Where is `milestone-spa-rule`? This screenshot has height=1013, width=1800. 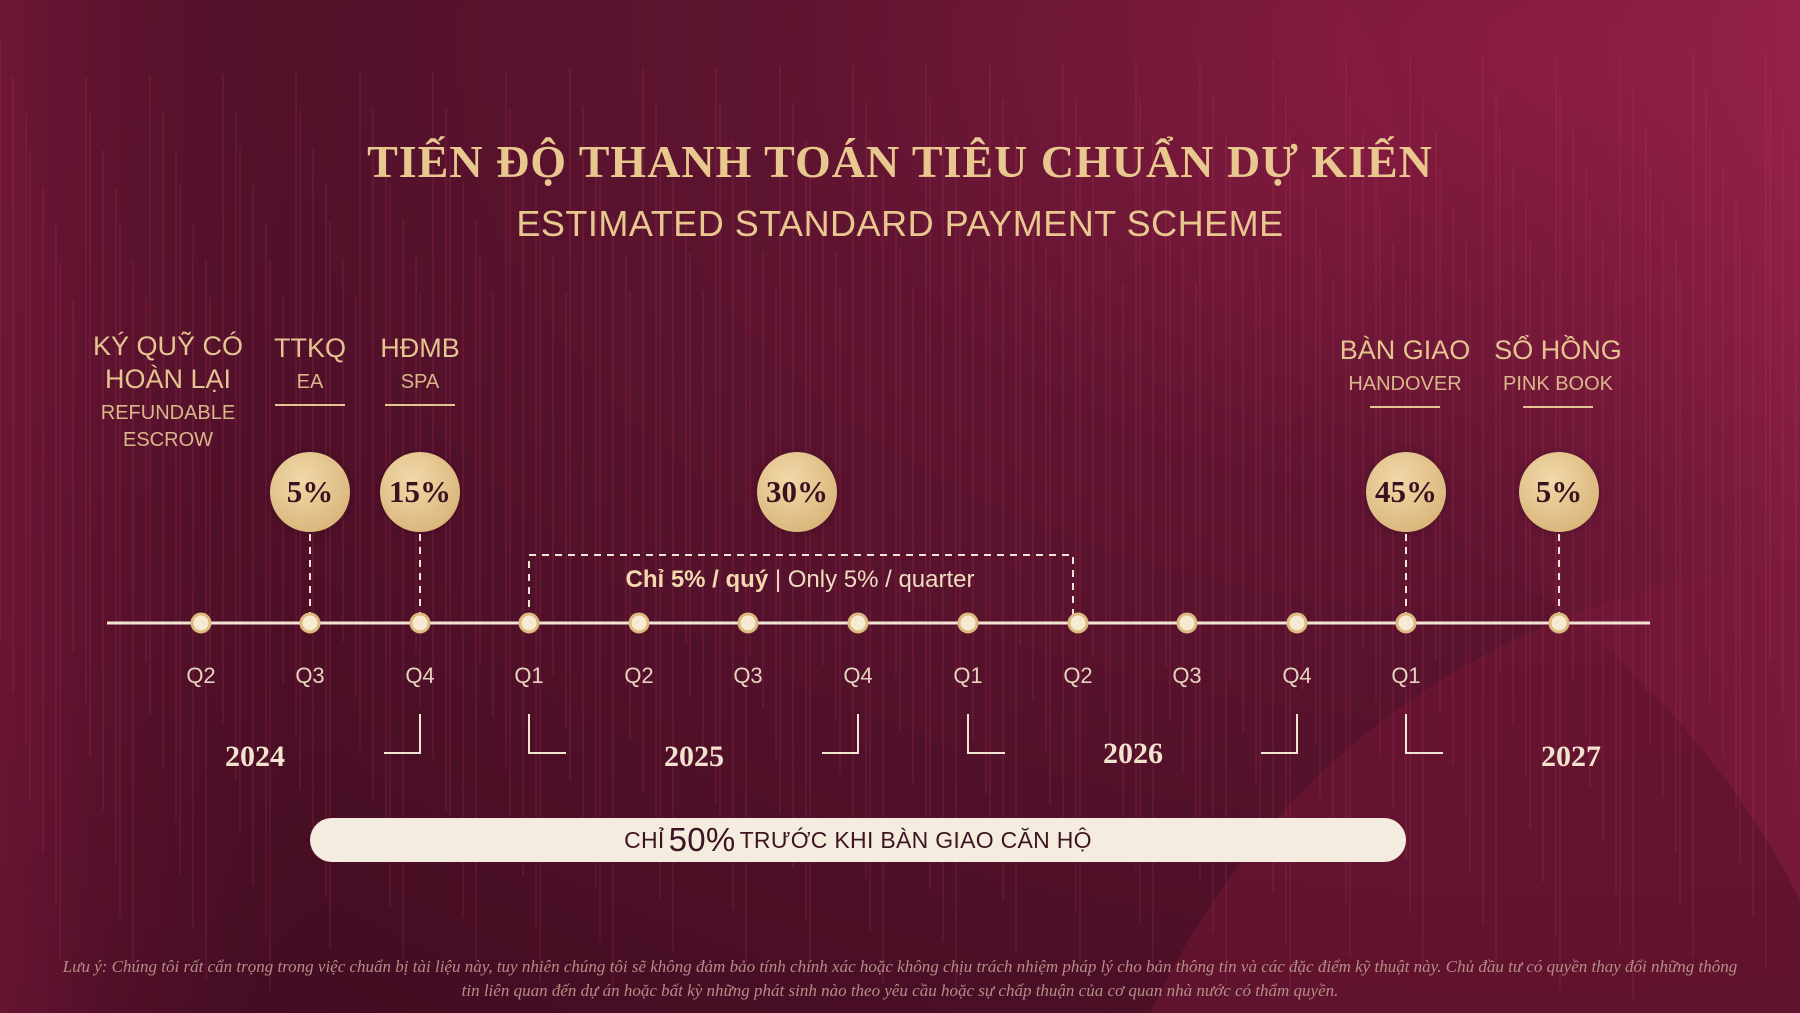 milestone-spa-rule is located at coordinates (420, 405).